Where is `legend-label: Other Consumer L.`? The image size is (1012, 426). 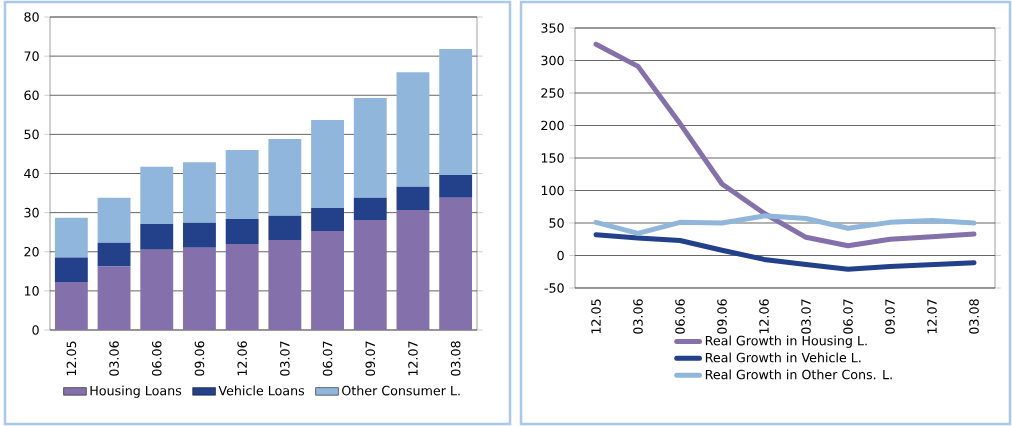 legend-label: Other Consumer L. is located at coordinates (401, 390).